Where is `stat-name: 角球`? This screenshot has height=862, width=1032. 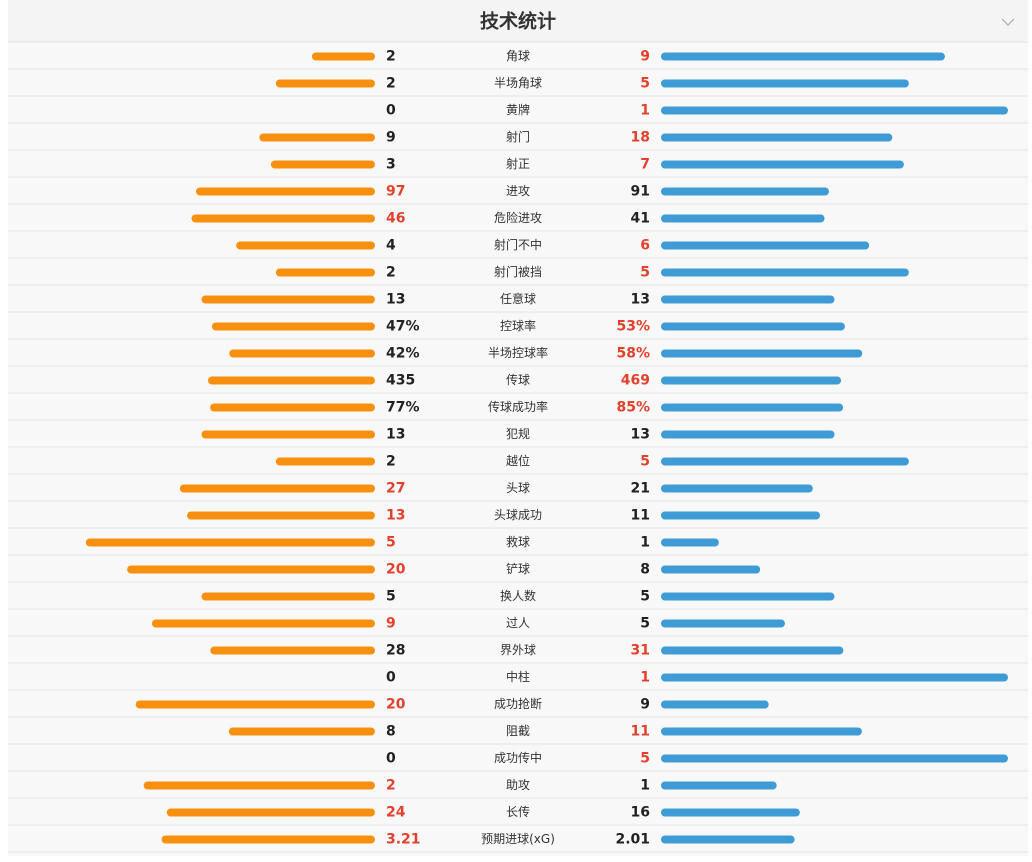 stat-name: 角球 is located at coordinates (518, 56).